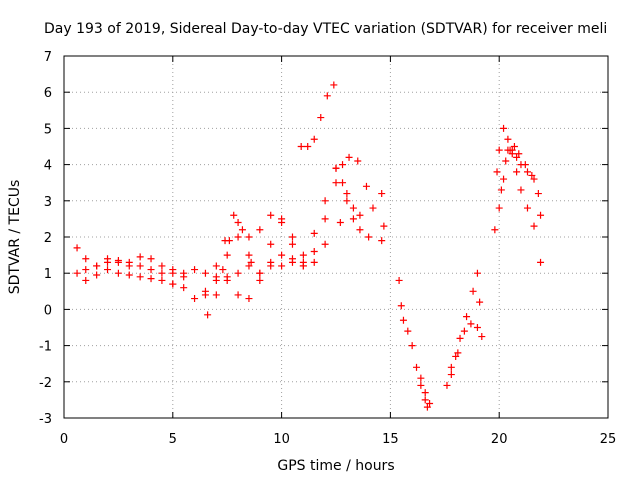 This screenshot has height=480, width=640. I want to click on series-arc-s, so click(462, 329).